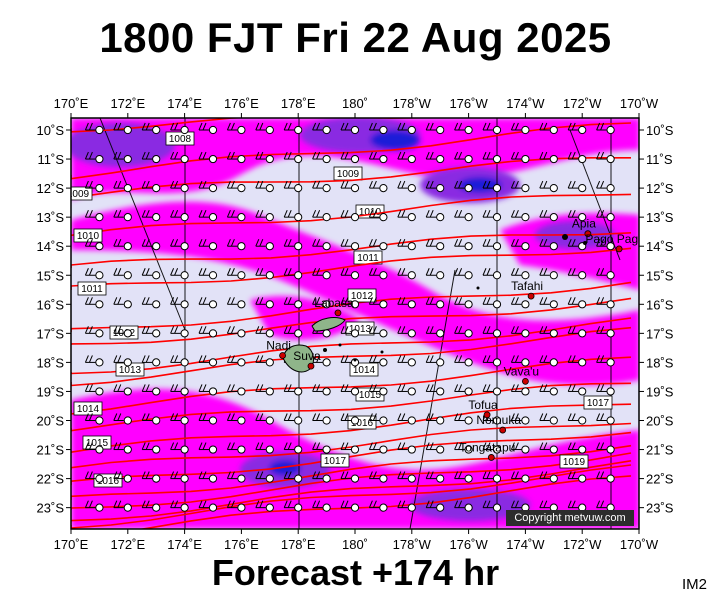 This screenshot has width=711, height=600. What do you see at coordinates (487, 450) in the screenshot?
I see `place-marker: Tongatapu` at bounding box center [487, 450].